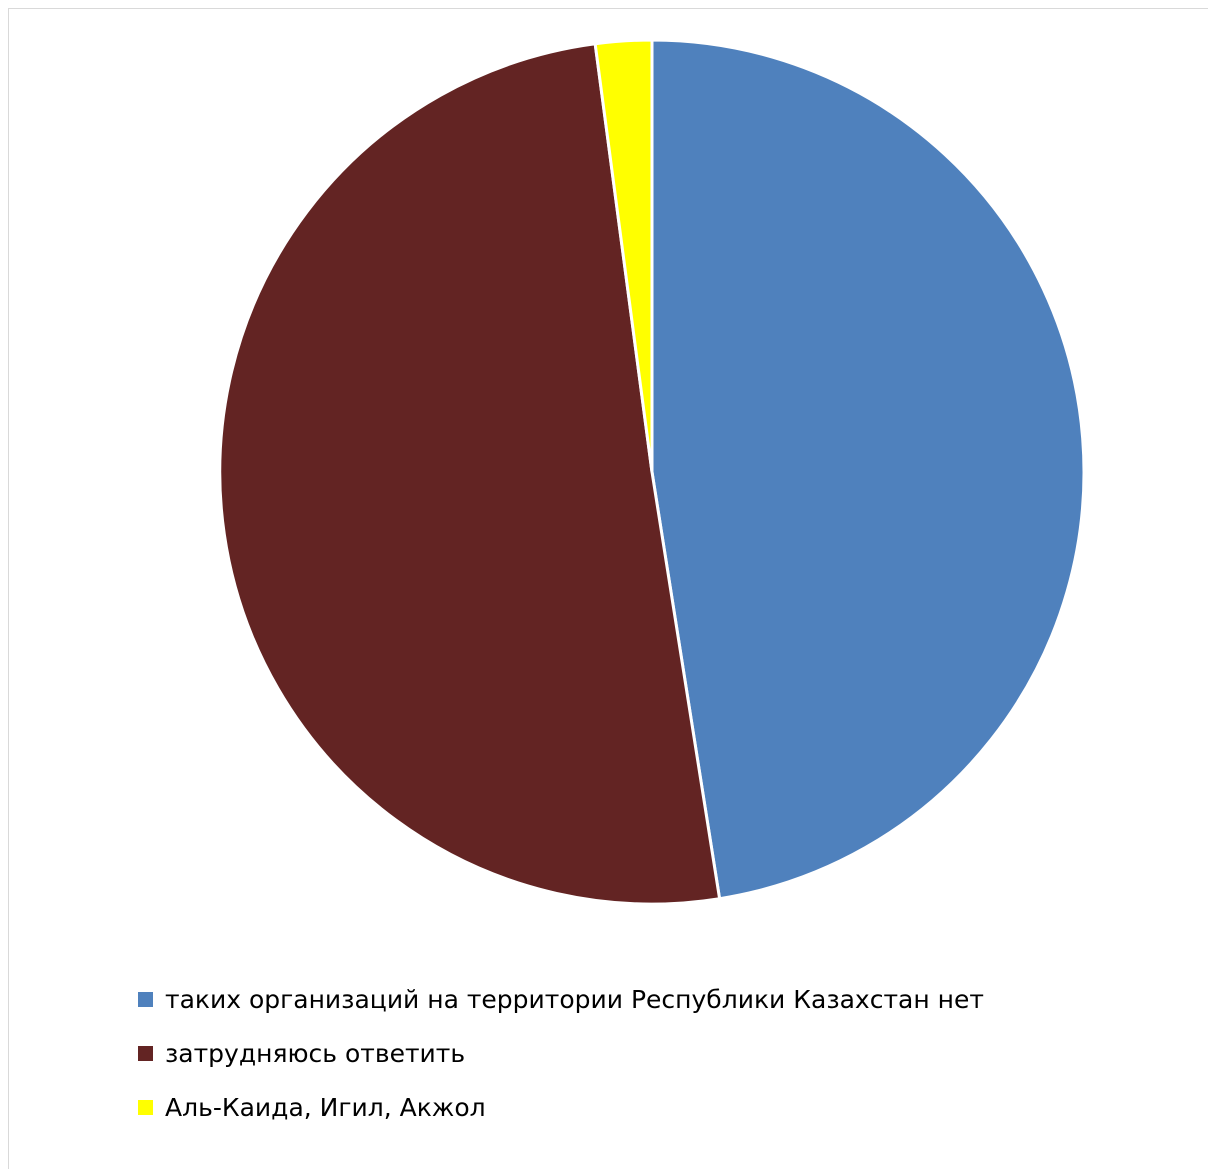 The height and width of the screenshot is (1169, 1208). Describe the element at coordinates (325, 1107) in the screenshot. I see `legend-label: Аль-Каида, Игил, Акжол` at that location.